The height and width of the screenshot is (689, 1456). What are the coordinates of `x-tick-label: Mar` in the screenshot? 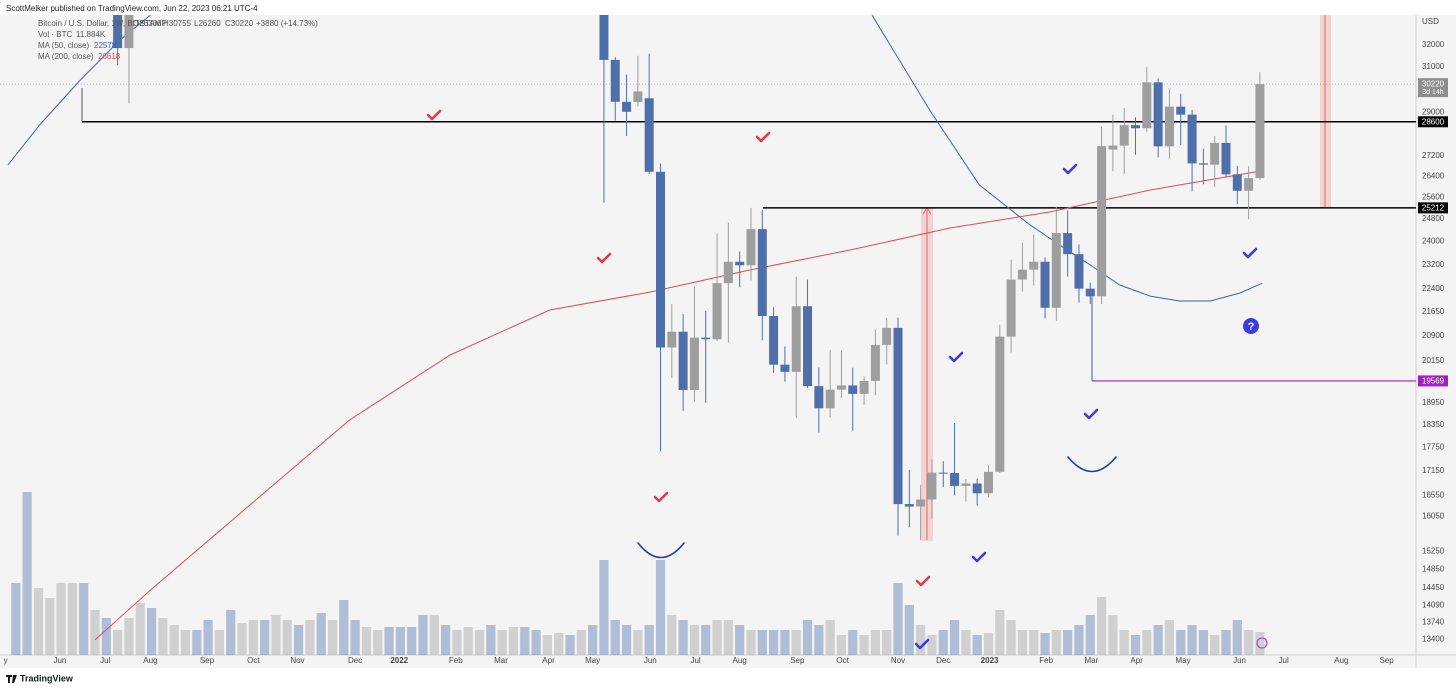 It's located at (501, 660).